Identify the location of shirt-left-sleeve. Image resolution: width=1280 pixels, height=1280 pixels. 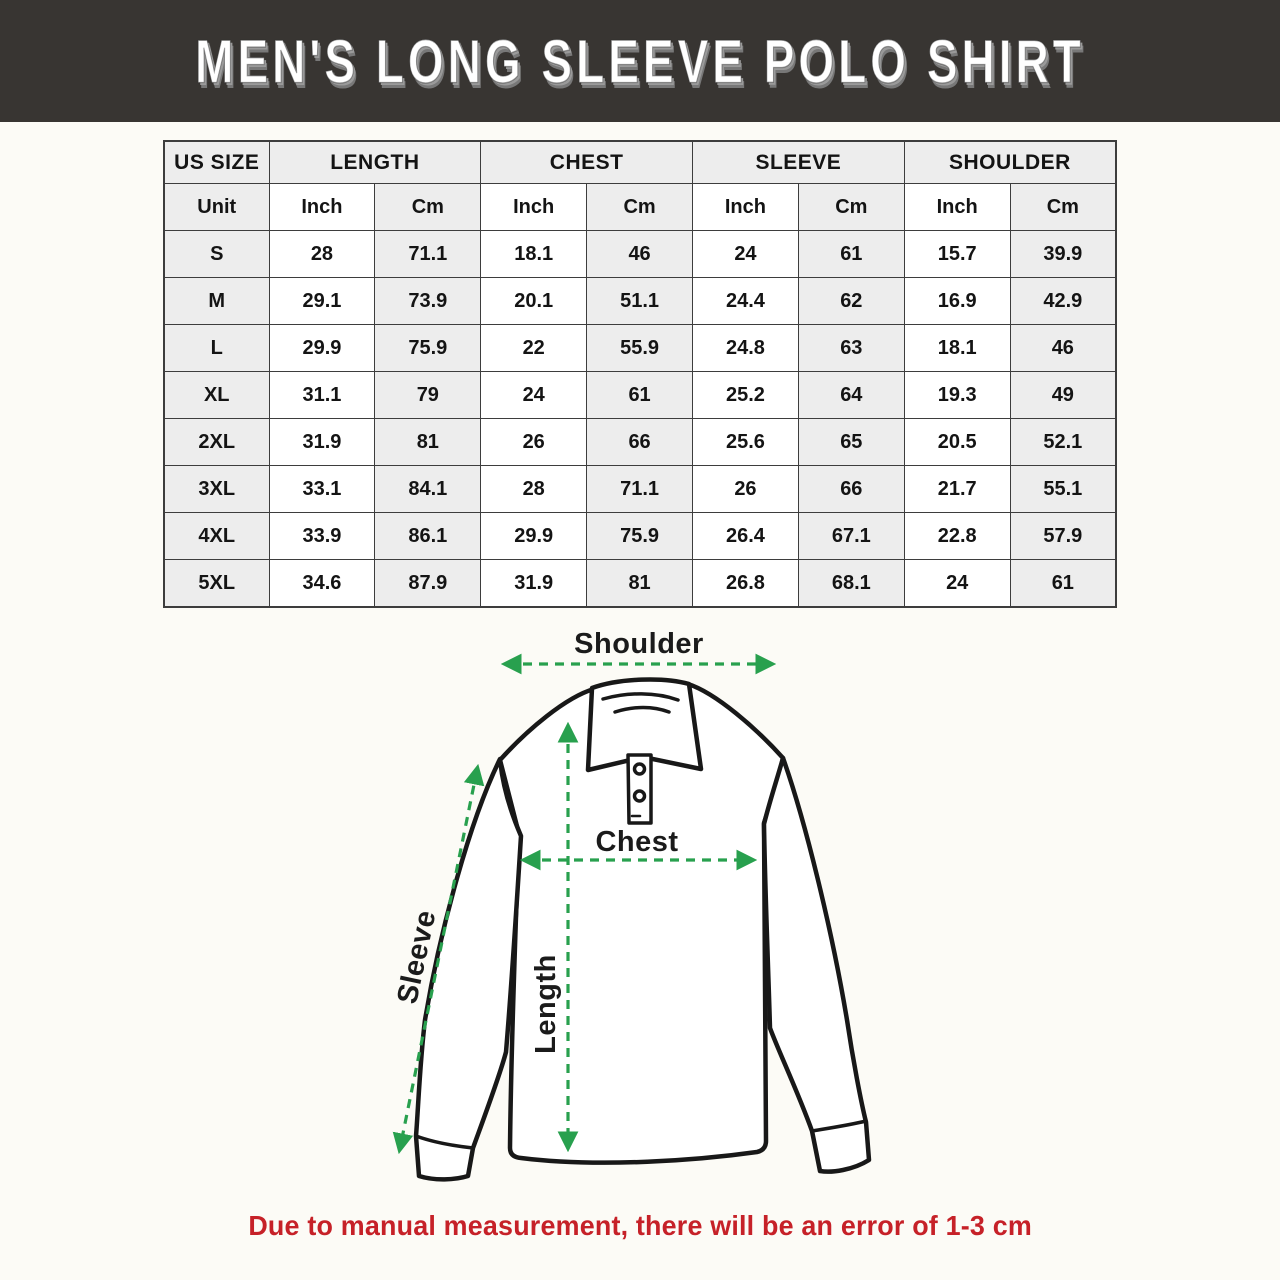
(468, 969).